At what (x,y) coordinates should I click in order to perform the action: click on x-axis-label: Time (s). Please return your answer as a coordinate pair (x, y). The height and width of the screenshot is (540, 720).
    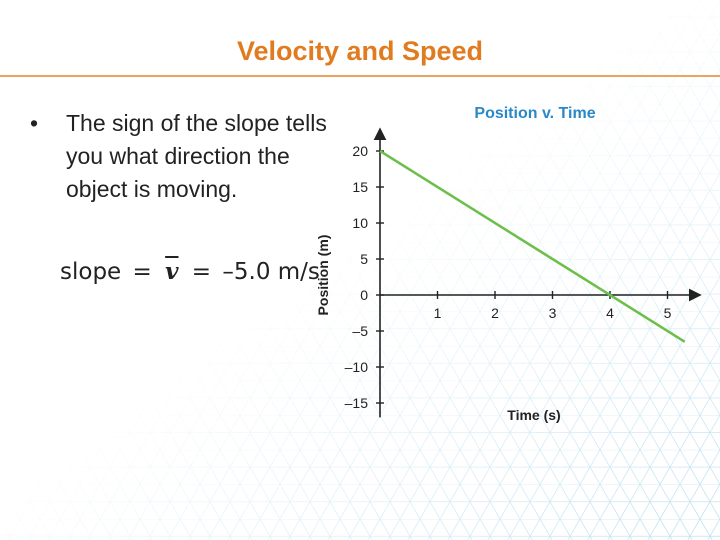
    Looking at the image, I should click on (533, 415).